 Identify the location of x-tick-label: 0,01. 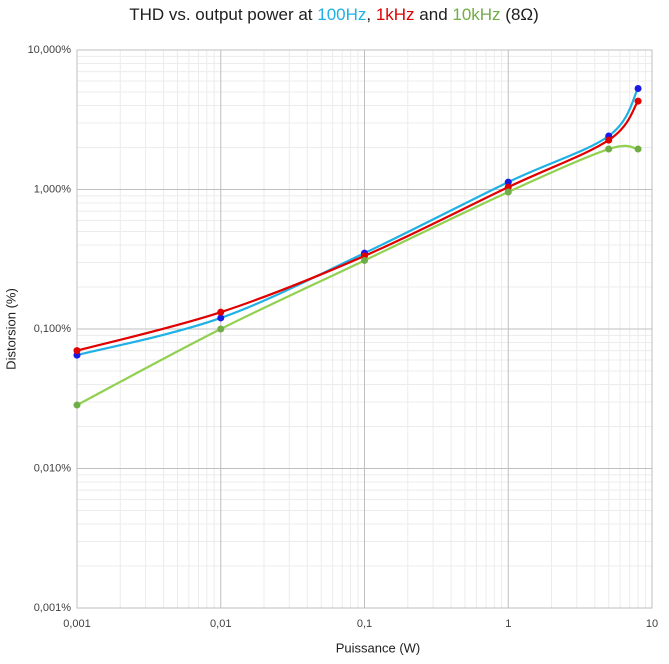
(220, 624).